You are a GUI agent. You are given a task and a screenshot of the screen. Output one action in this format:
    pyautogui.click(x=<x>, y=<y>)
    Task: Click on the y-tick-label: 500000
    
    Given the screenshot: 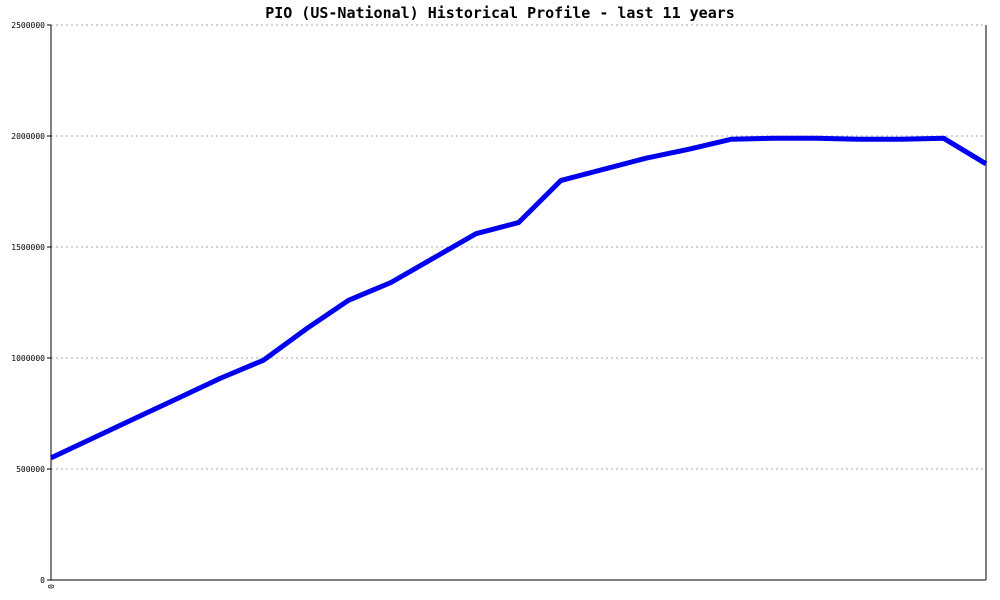 What is the action you would take?
    pyautogui.click(x=30, y=469)
    